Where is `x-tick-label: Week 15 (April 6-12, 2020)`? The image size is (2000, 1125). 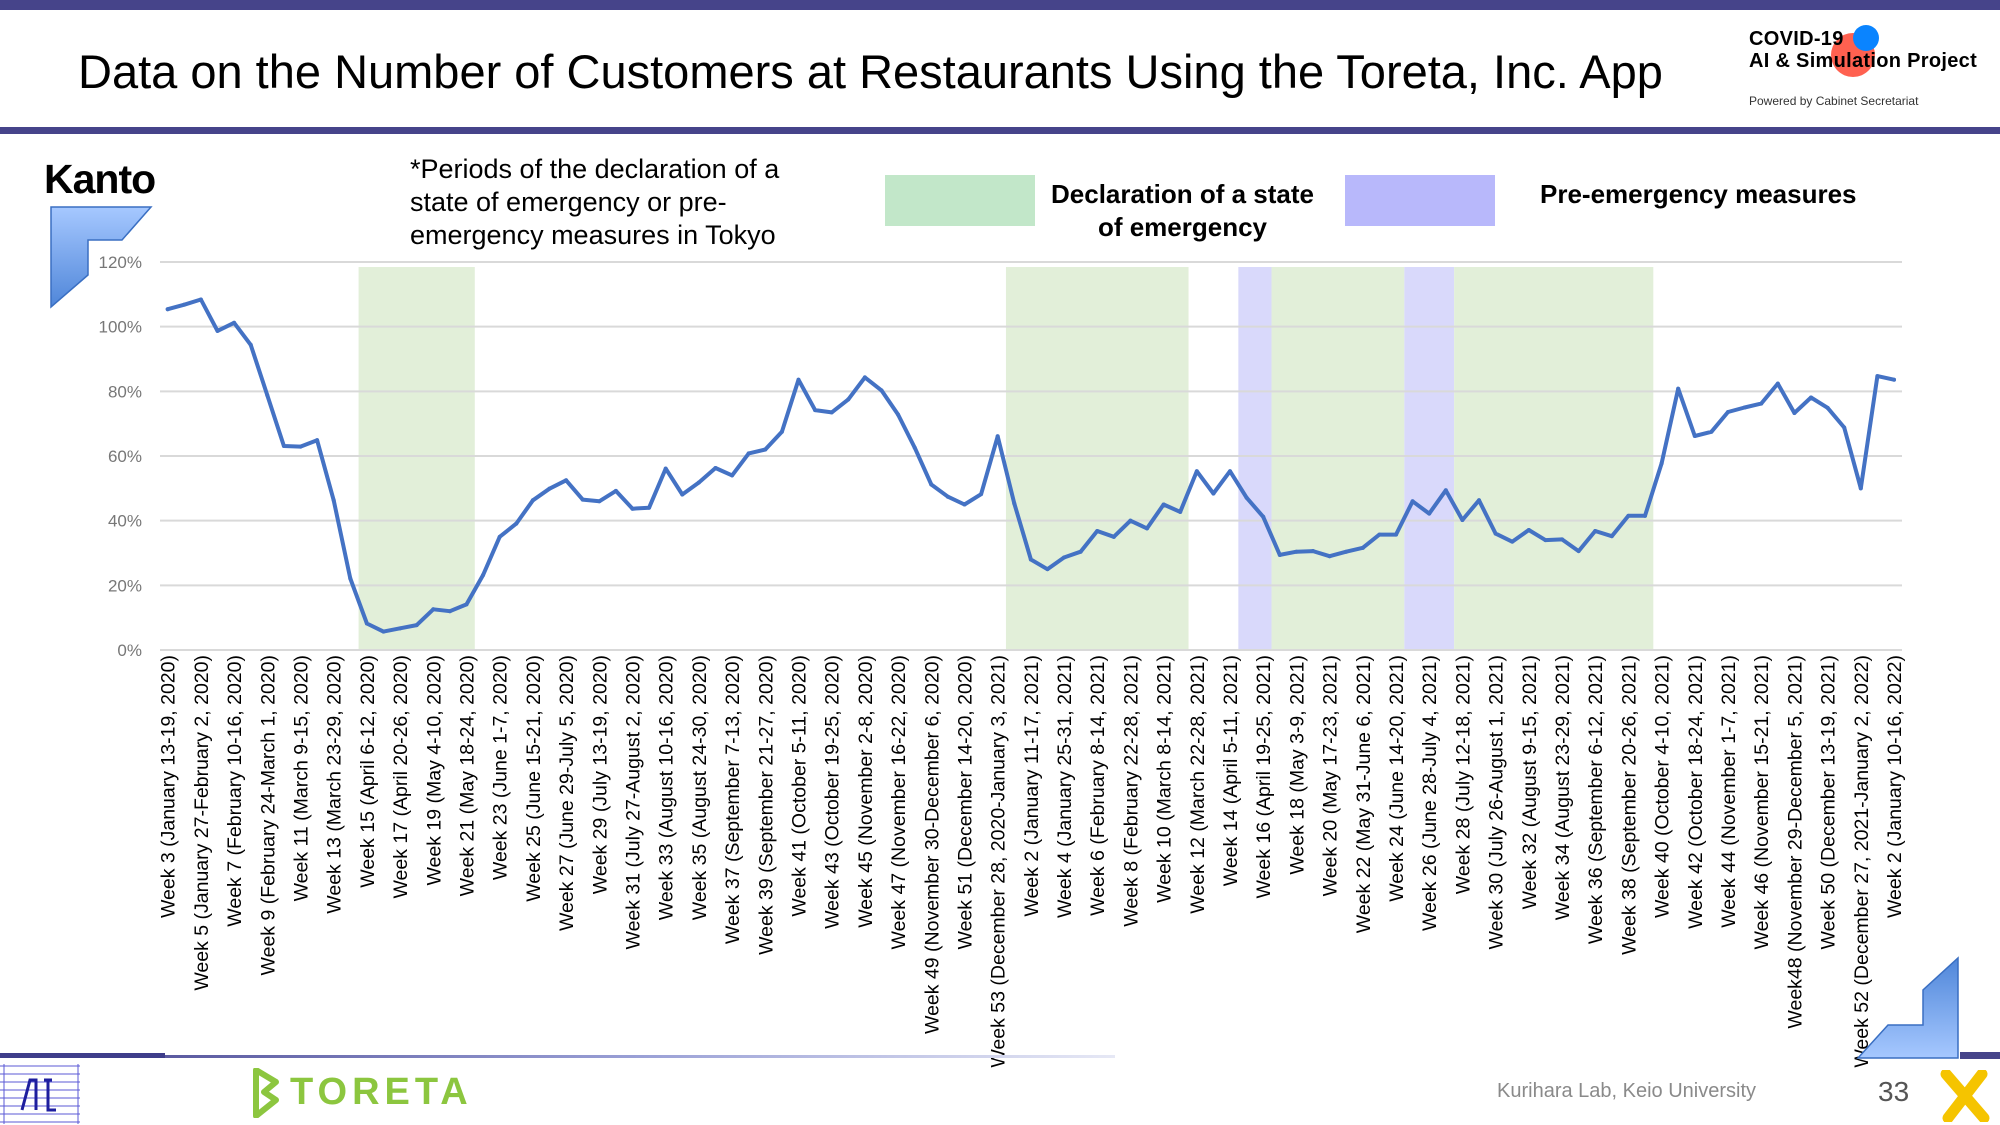
x-tick-label: Week 15 (April 6-12, 2020) is located at coordinates (368, 771).